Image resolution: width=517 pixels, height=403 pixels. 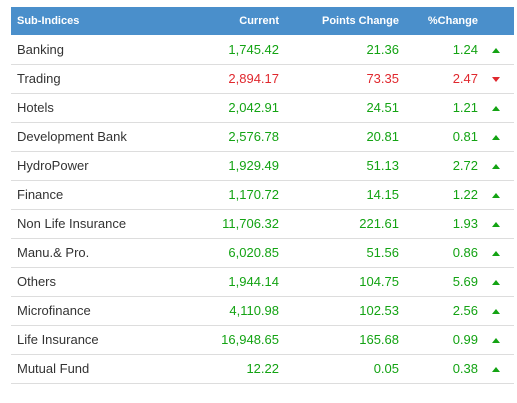 What do you see at coordinates (253, 281) in the screenshot?
I see `current-value: 1,944.14` at bounding box center [253, 281].